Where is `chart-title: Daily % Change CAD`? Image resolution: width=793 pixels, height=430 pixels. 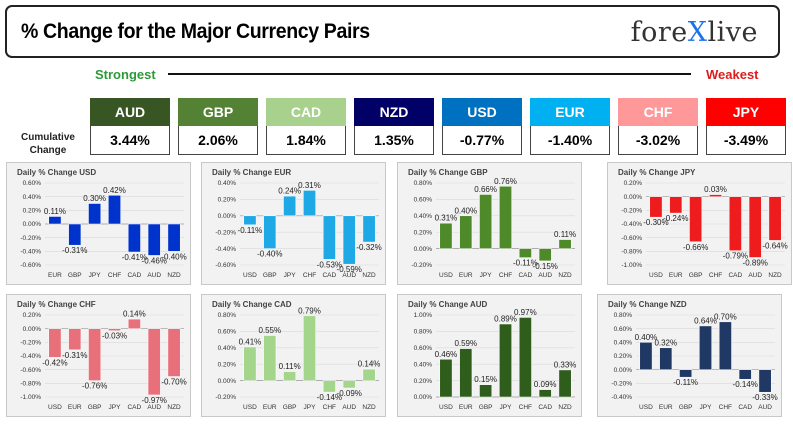
chart-title: Daily % Change CAD is located at coordinates (252, 304).